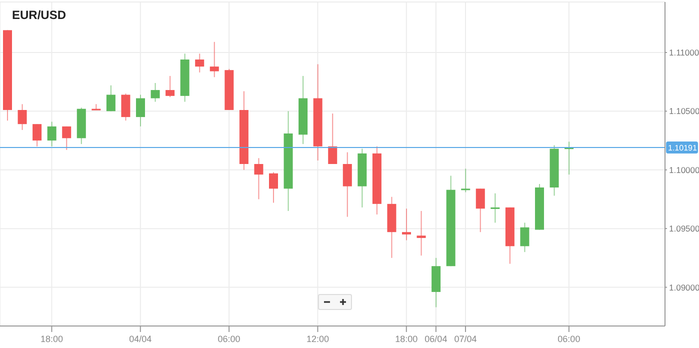 This screenshot has width=699, height=348. What do you see at coordinates (684, 52) in the screenshot?
I see `y-tick-label: 1.11000` at bounding box center [684, 52].